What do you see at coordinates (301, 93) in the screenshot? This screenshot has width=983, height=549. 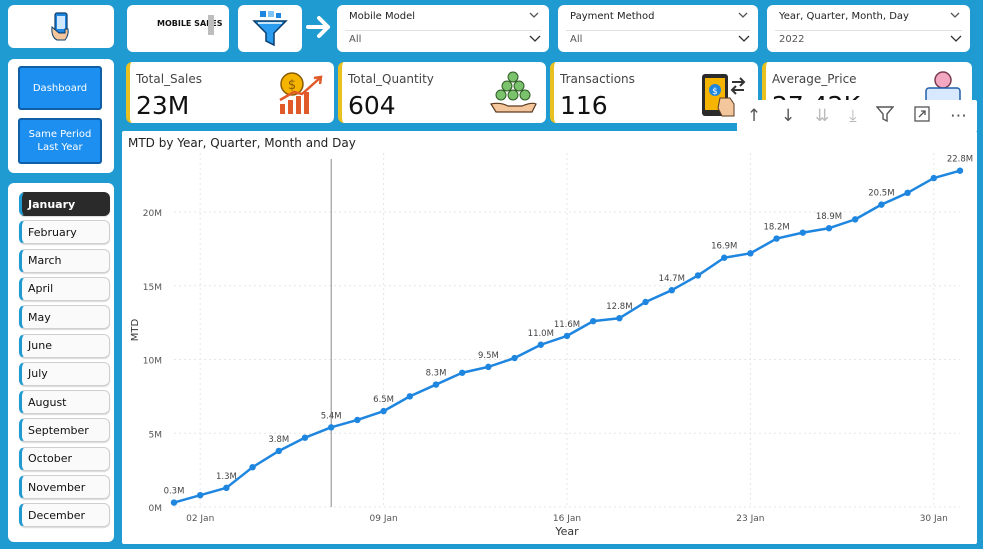 I see `coin-growth-icon: $` at bounding box center [301, 93].